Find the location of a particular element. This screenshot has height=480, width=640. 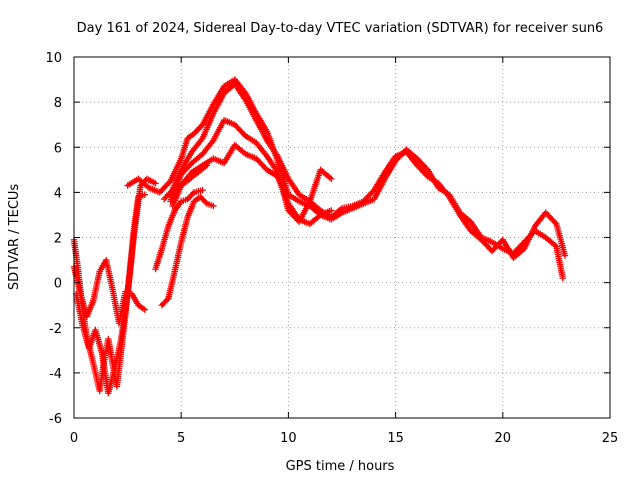

x-tick-label: 20 is located at coordinates (503, 438).